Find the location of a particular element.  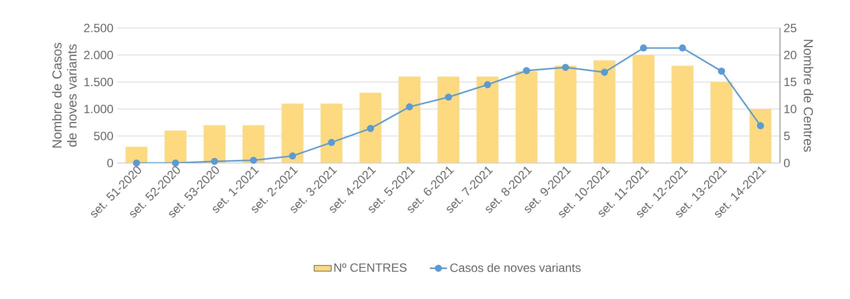

y2-tick-label: 15 is located at coordinates (790, 82).